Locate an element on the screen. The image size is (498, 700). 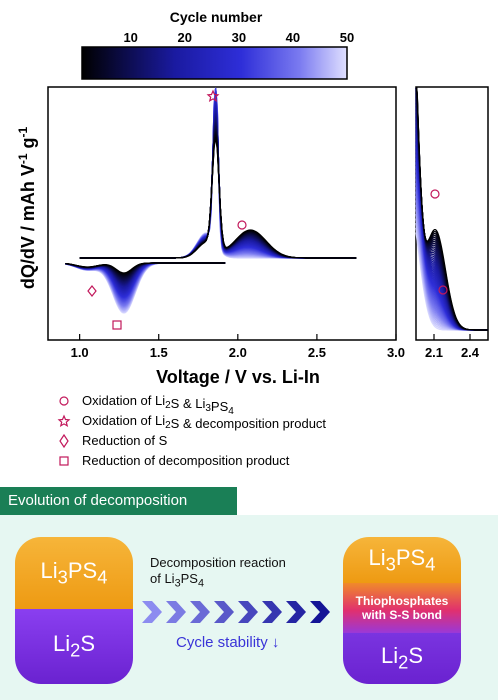
right-capsule: Li3PS4 Thiophosphates with S-S bond Li2S is located at coordinates (402, 610).